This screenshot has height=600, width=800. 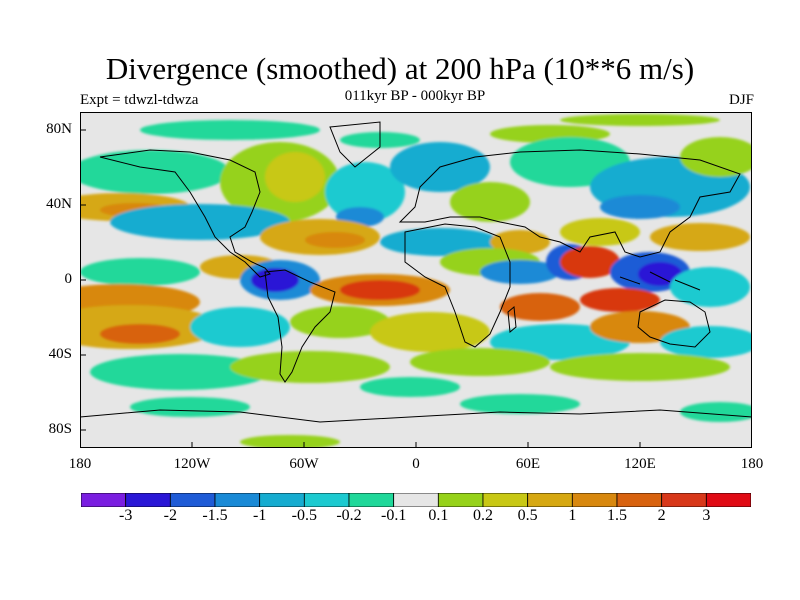 What do you see at coordinates (139, 100) in the screenshot?
I see `experiment-label: Expt = tdwzl-tdwza` at bounding box center [139, 100].